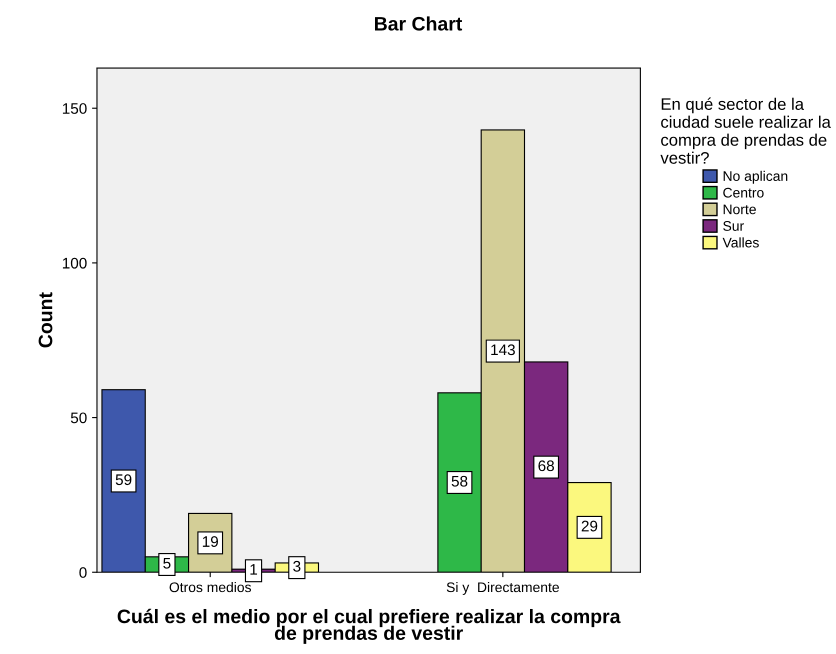 The width and height of the screenshot is (836, 654). What do you see at coordinates (211, 587) in the screenshot?
I see `x-tick-label: Otros medios` at bounding box center [211, 587].